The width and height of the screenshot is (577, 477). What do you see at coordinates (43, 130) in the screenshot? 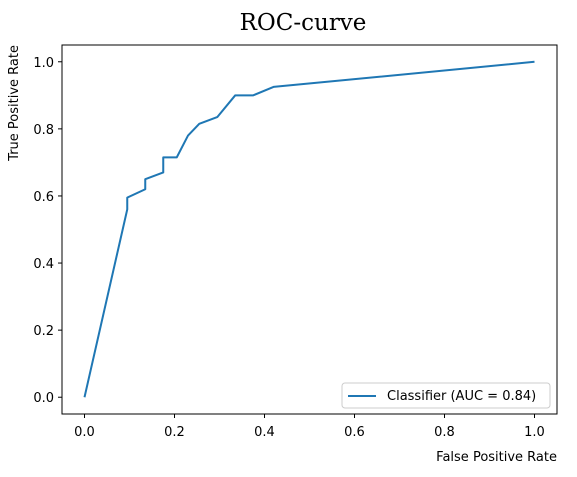
I see `y-tick-label: 0.8` at bounding box center [43, 130].